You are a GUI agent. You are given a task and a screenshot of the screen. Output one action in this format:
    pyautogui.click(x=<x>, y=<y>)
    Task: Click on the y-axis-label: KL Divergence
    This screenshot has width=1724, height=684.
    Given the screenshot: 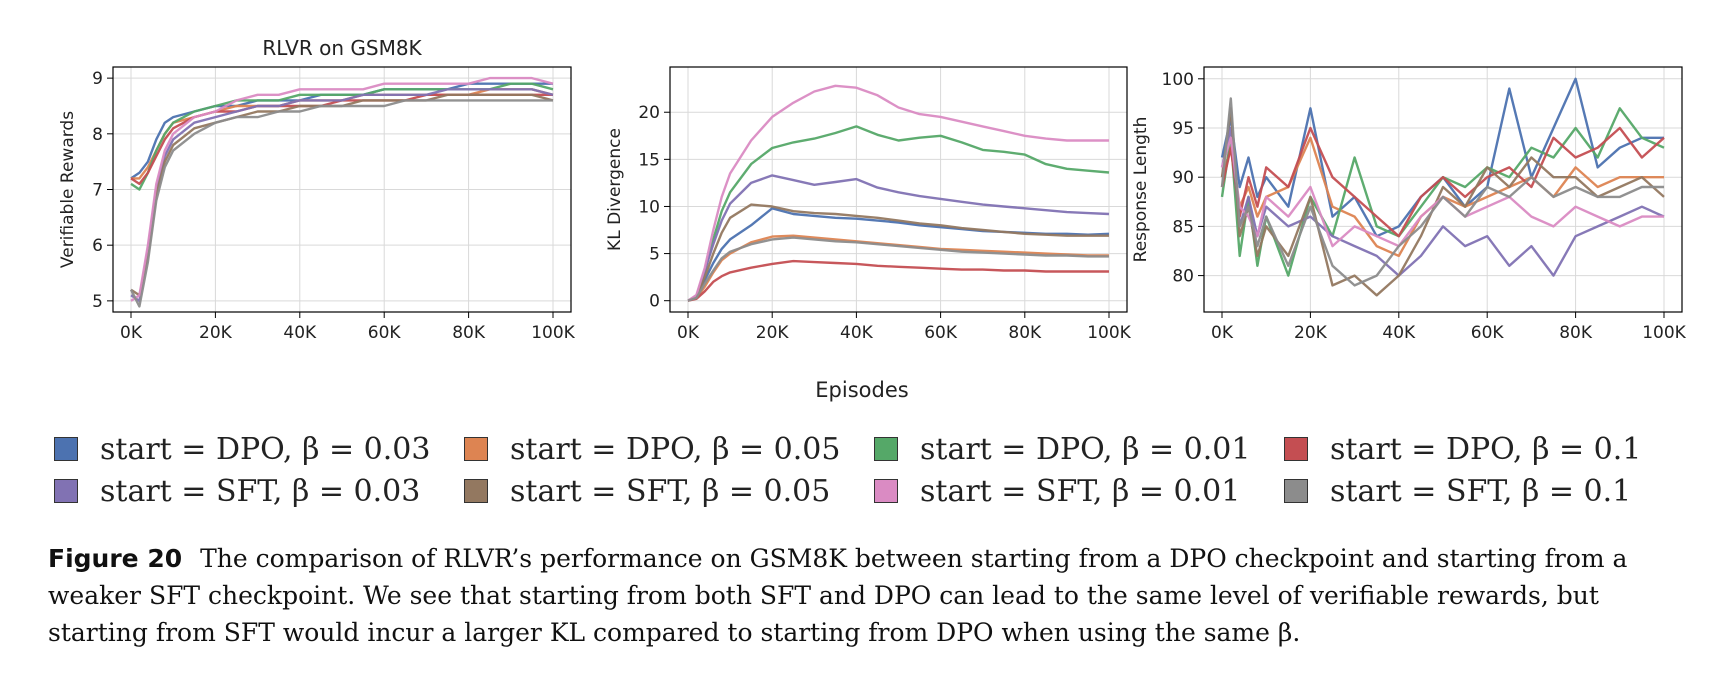 What is the action you would take?
    pyautogui.click(x=615, y=189)
    